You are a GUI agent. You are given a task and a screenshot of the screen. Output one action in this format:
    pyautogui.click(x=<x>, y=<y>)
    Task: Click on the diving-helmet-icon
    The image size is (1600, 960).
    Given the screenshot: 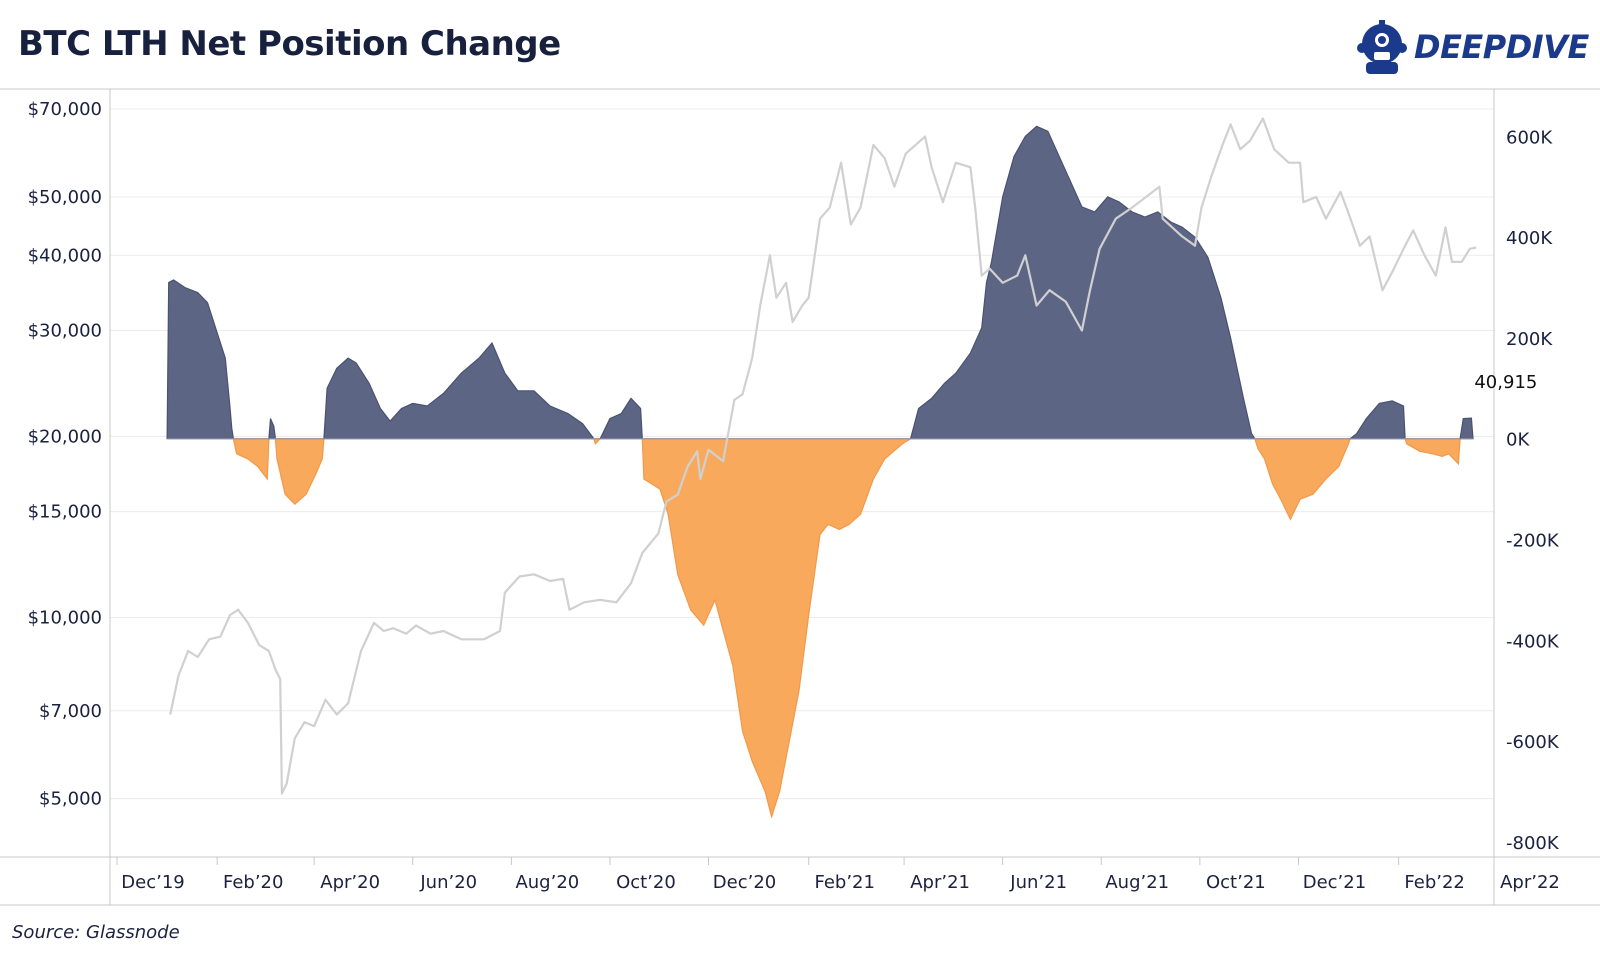 What is the action you would take?
    pyautogui.click(x=1382, y=47)
    